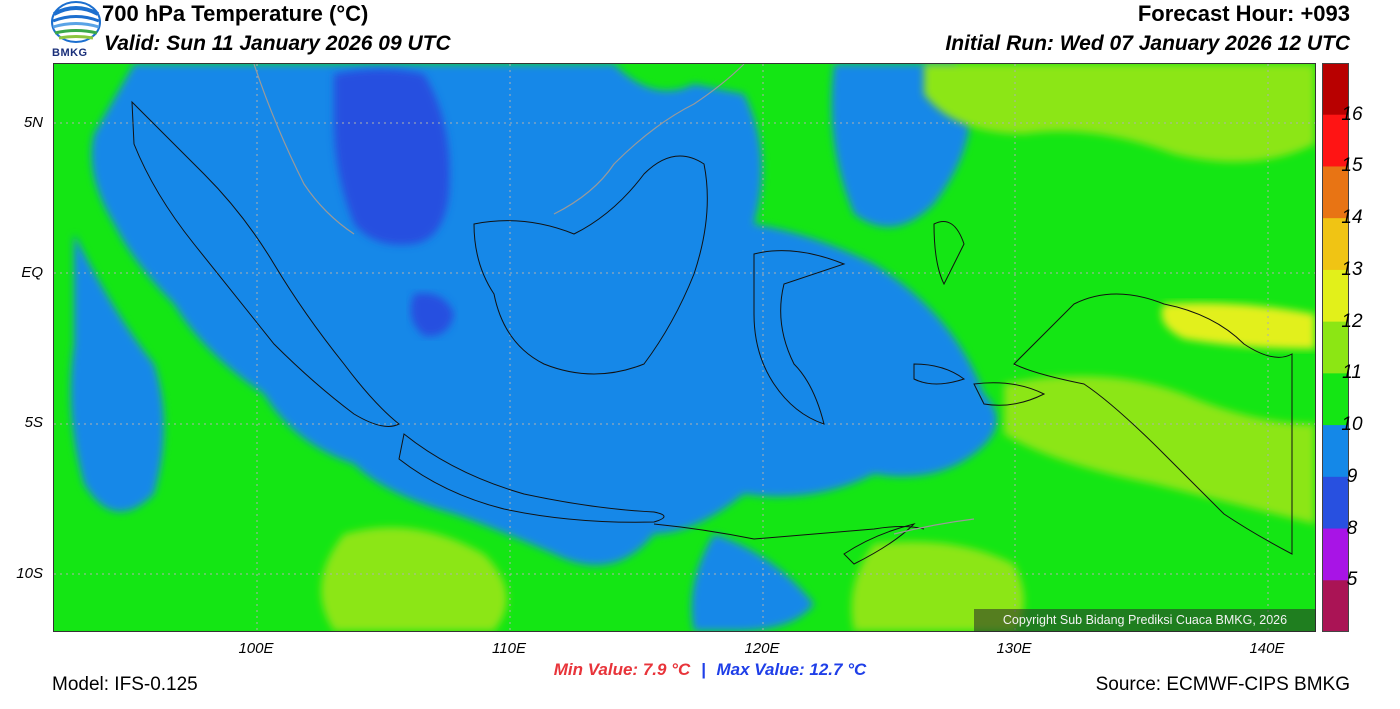 This screenshot has width=1400, height=709. I want to click on bmkg-logo, so click(76, 31).